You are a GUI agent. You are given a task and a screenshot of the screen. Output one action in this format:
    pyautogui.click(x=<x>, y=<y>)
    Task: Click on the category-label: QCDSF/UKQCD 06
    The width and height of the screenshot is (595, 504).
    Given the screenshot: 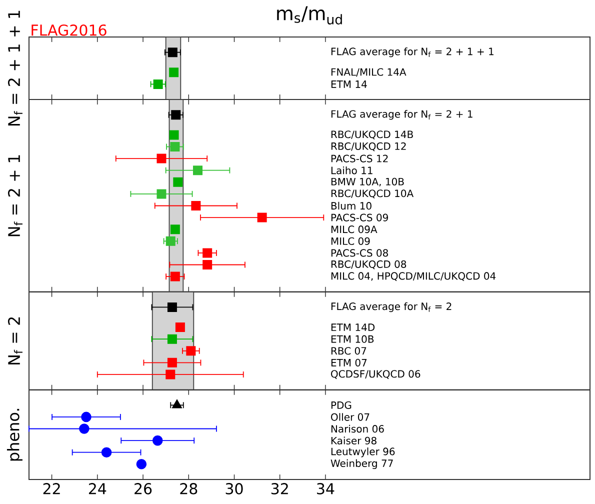 What is the action you would take?
    pyautogui.click(x=375, y=374)
    